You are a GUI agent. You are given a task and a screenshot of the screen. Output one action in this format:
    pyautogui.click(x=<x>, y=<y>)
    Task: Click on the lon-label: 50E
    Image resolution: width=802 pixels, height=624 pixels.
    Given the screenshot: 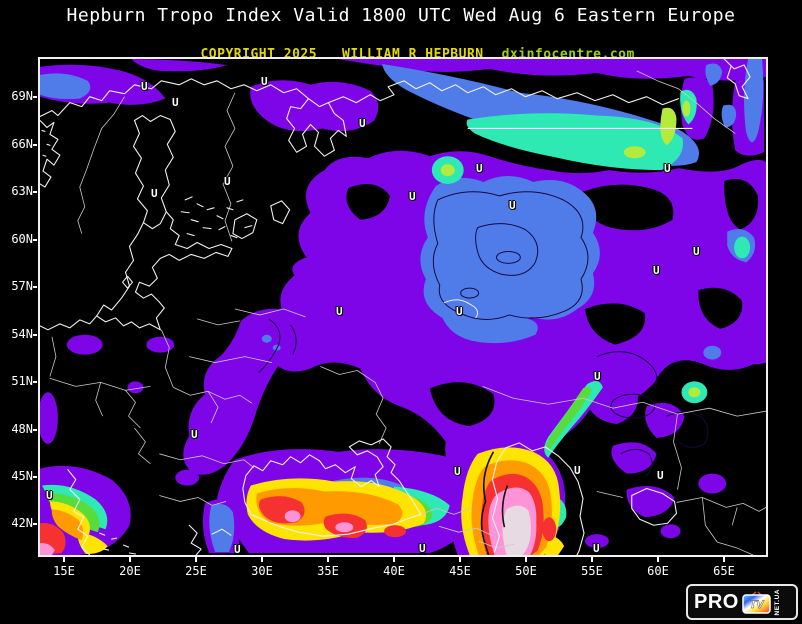 What is the action you would take?
    pyautogui.click(x=526, y=571)
    